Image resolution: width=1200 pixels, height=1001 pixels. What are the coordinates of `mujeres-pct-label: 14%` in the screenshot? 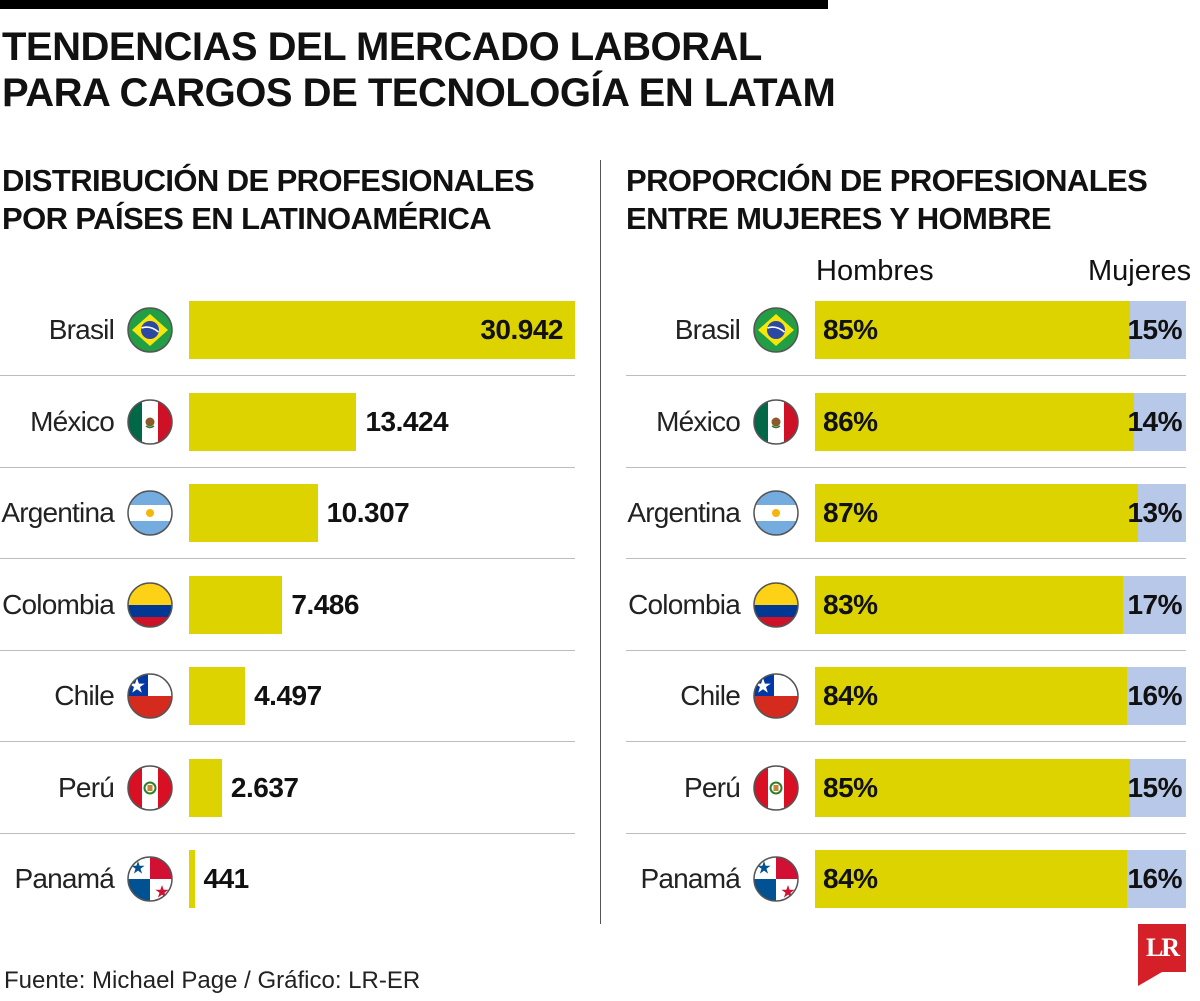 It's located at (1154, 421).